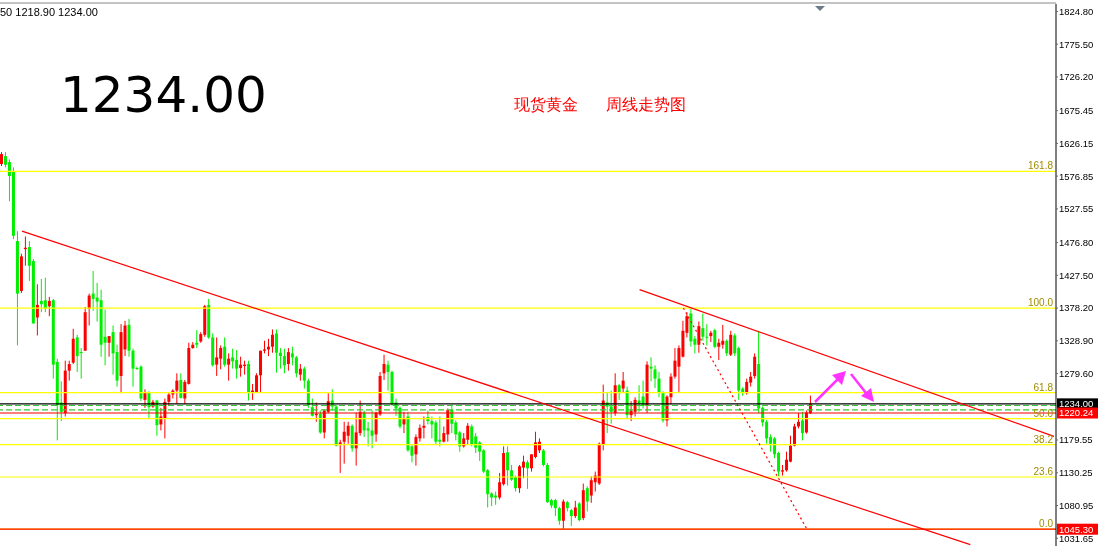 This screenshot has height=546, width=1099. Describe the element at coordinates (1076, 529) in the screenshot. I see `ref-line-label: 1045.30` at that location.